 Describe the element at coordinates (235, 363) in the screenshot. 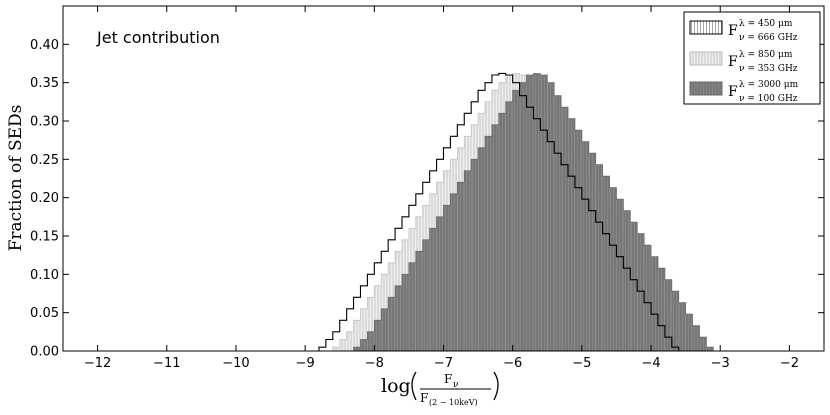

I see `x-tick-label: −10` at that location.